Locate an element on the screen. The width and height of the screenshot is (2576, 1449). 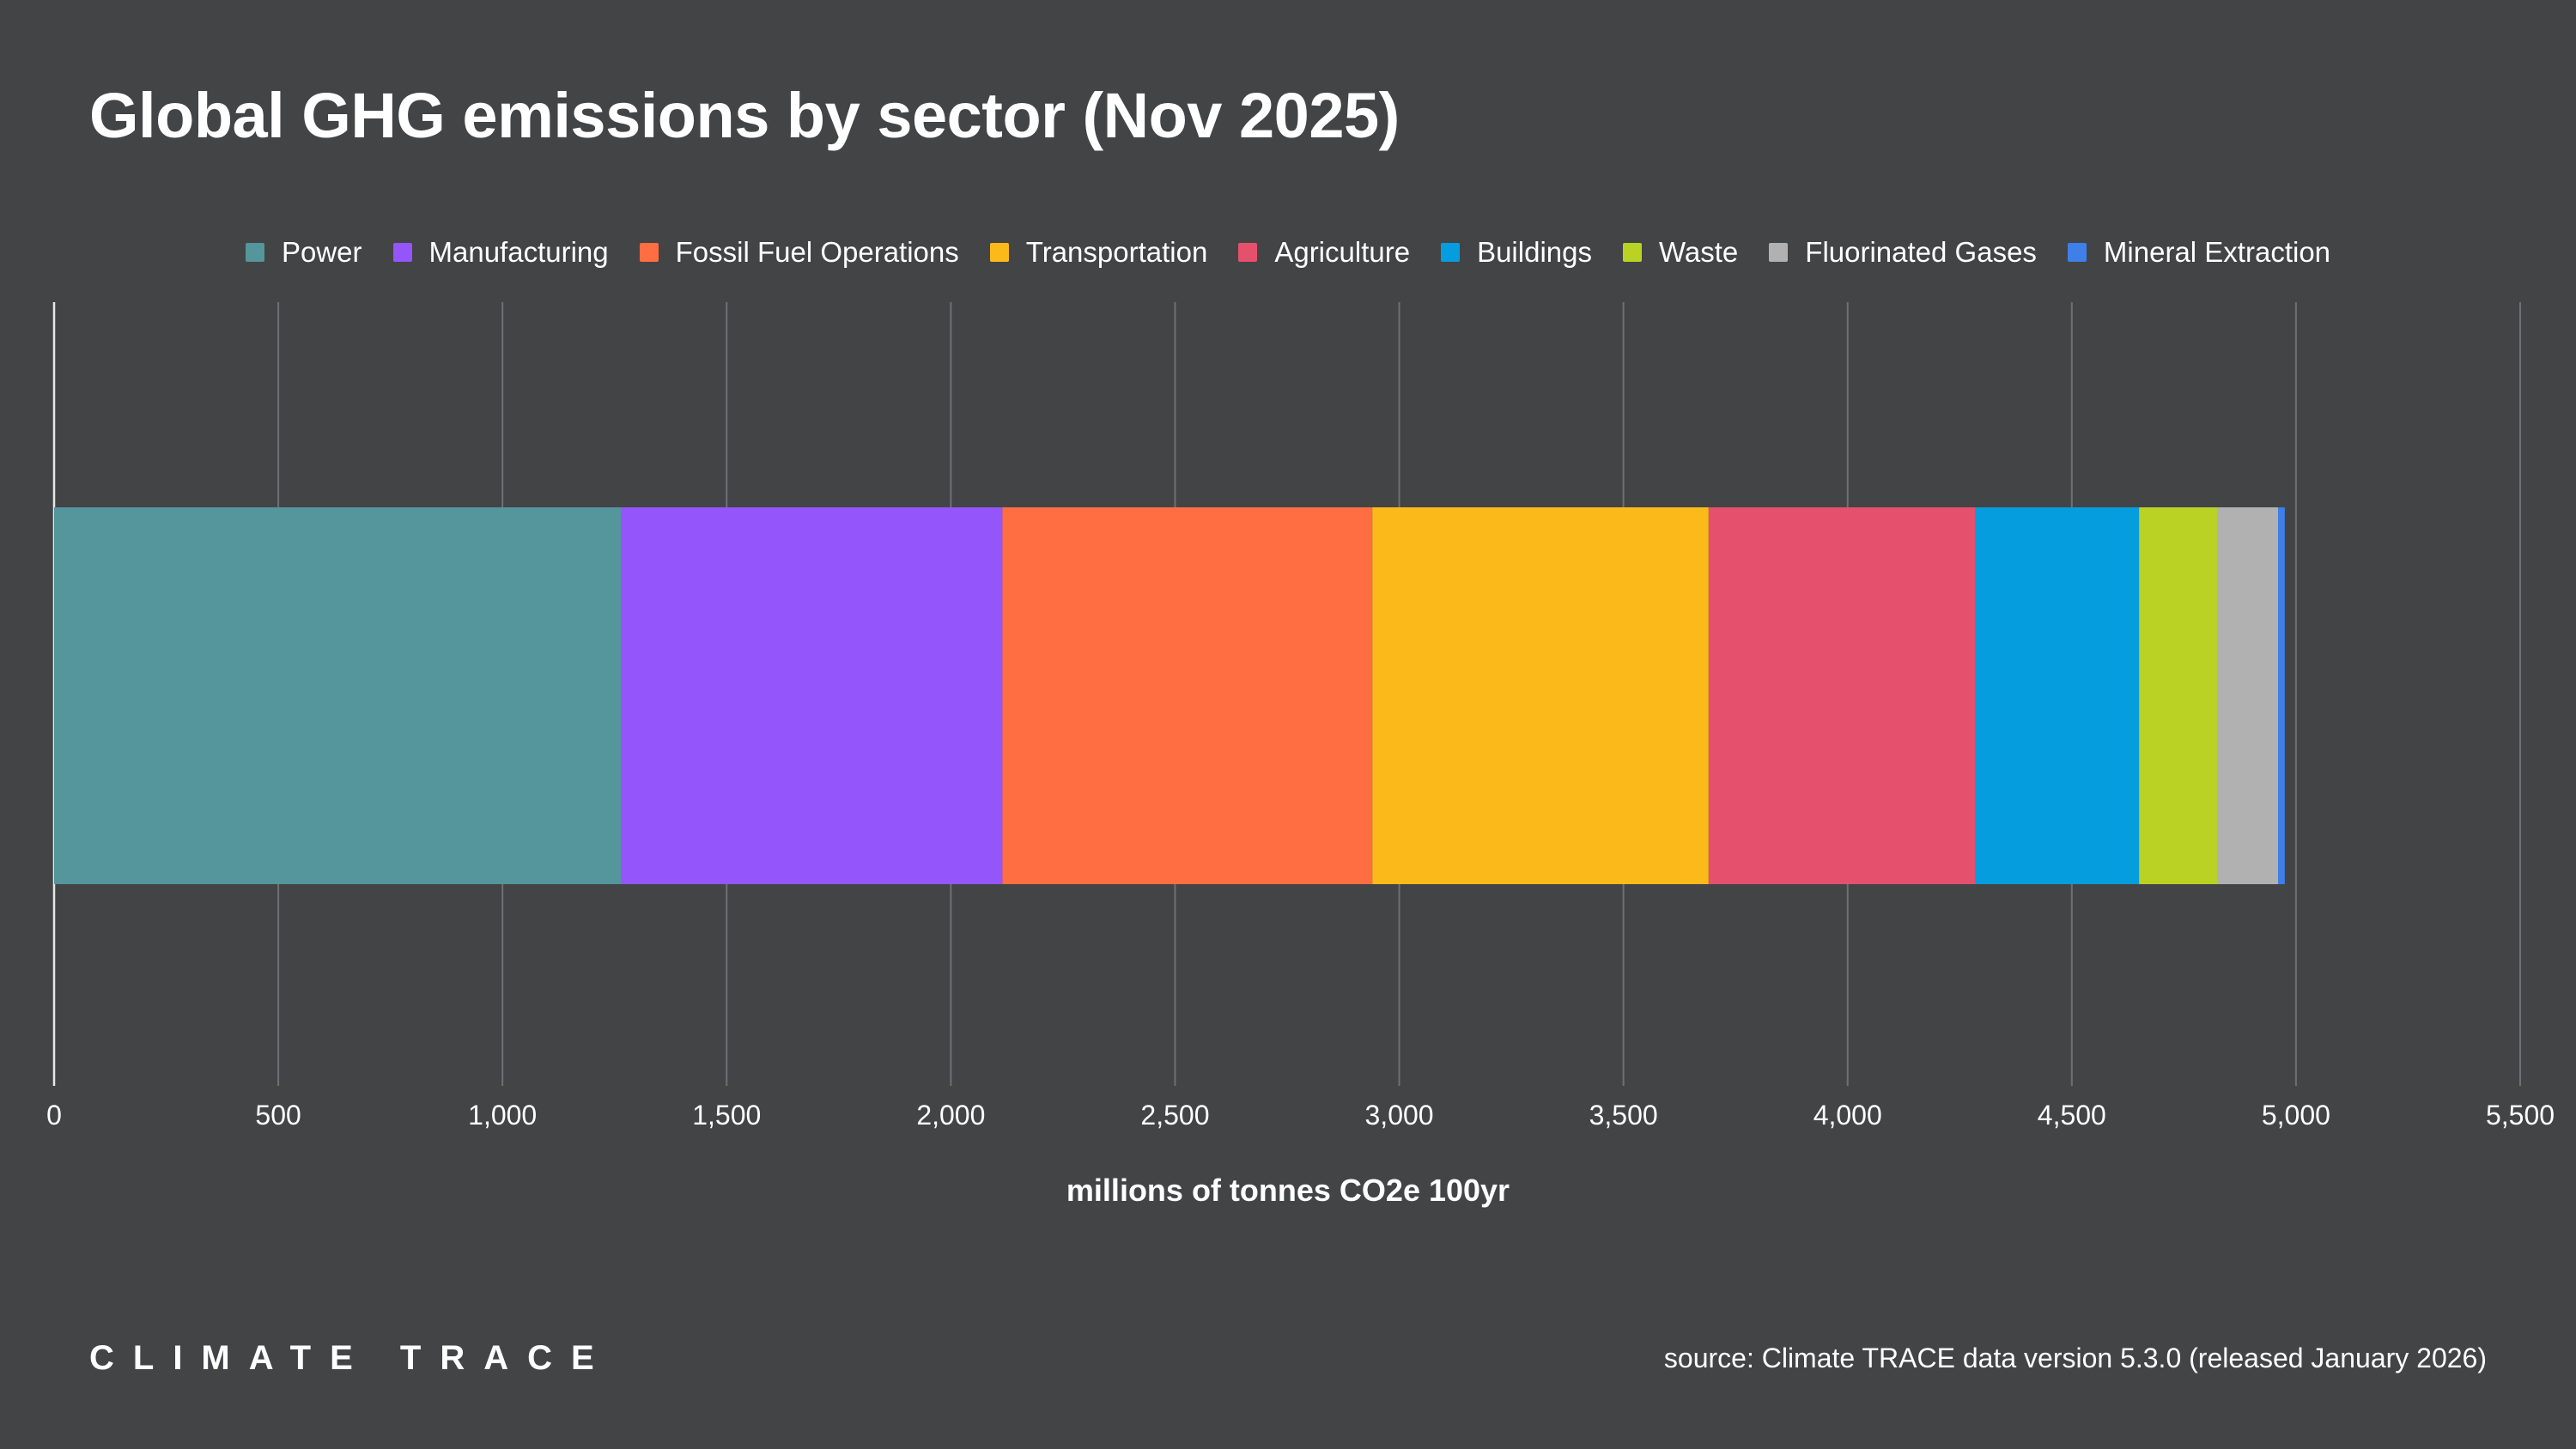
bar-segment-fossil-fuel-operations is located at coordinates (1188, 695).